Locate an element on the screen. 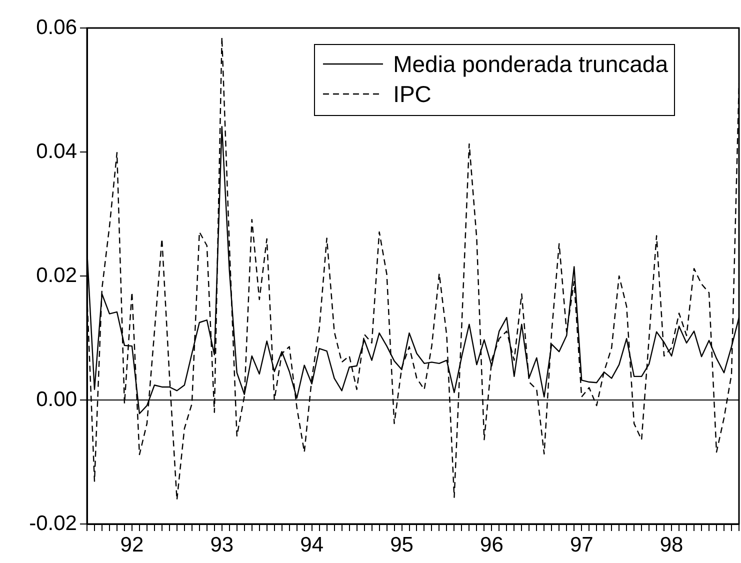  x-tick-label: 95 is located at coordinates (402, 544).